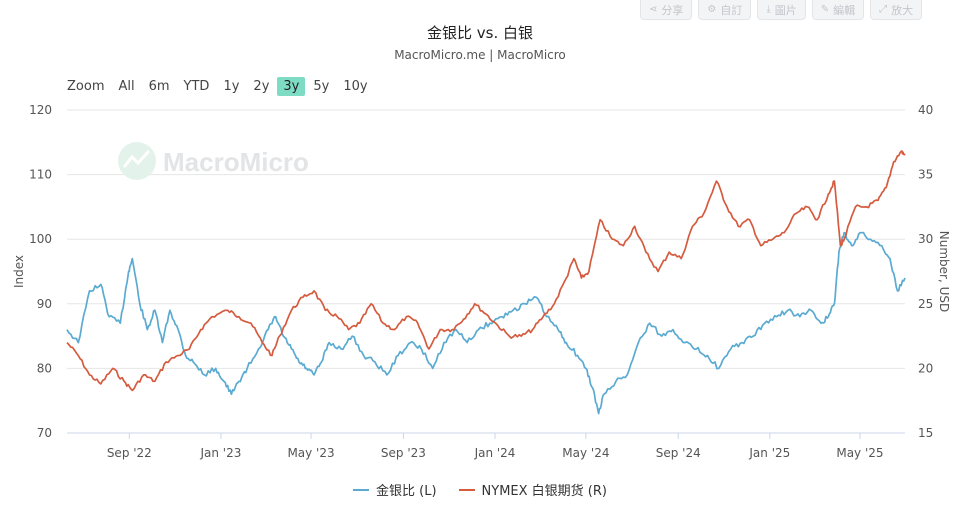 This screenshot has width=960, height=532. Describe the element at coordinates (712, 9) in the screenshot. I see `gear-icon: ⚙` at that location.